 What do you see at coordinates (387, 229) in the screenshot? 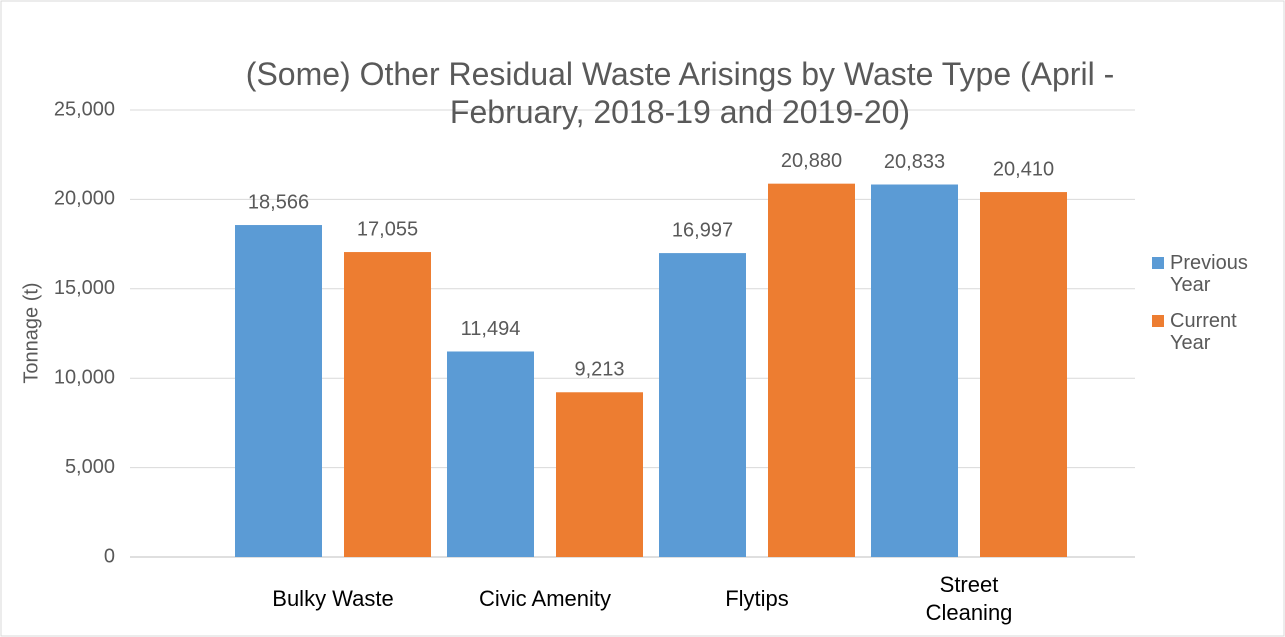
I see `data-label: 17,055` at bounding box center [387, 229].